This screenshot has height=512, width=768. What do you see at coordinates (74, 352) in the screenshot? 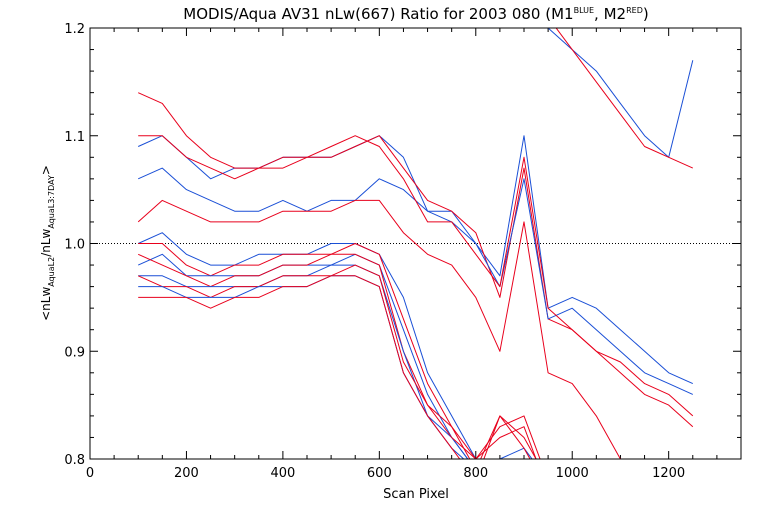
I see `y-tick-label: 0.9` at bounding box center [74, 352].